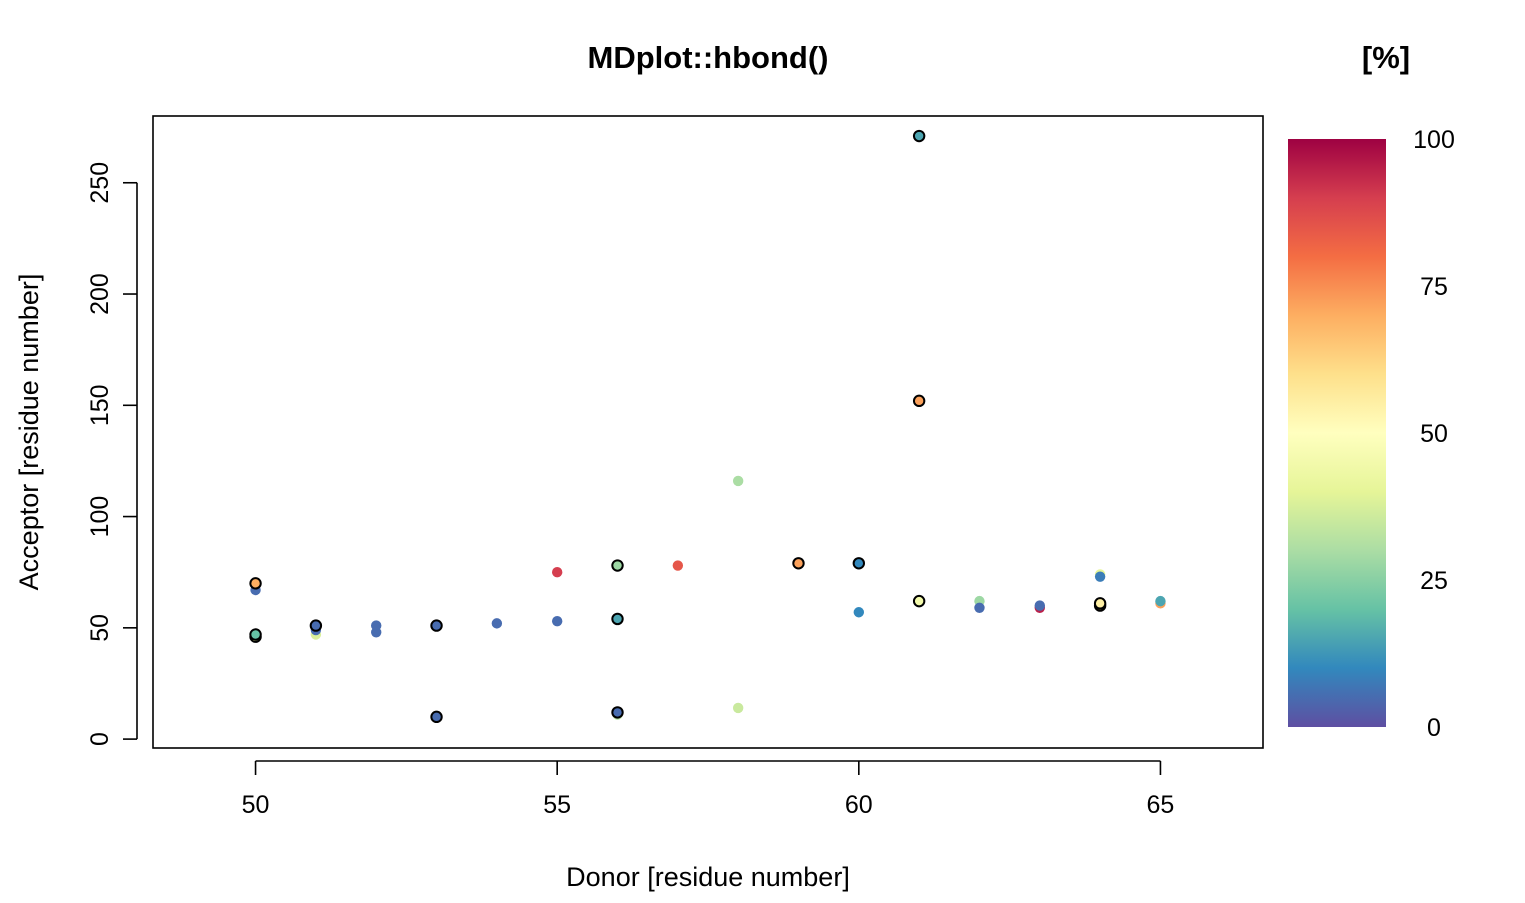 This screenshot has height=903, width=1525. I want to click on y-tick-label: 200, so click(100, 294).